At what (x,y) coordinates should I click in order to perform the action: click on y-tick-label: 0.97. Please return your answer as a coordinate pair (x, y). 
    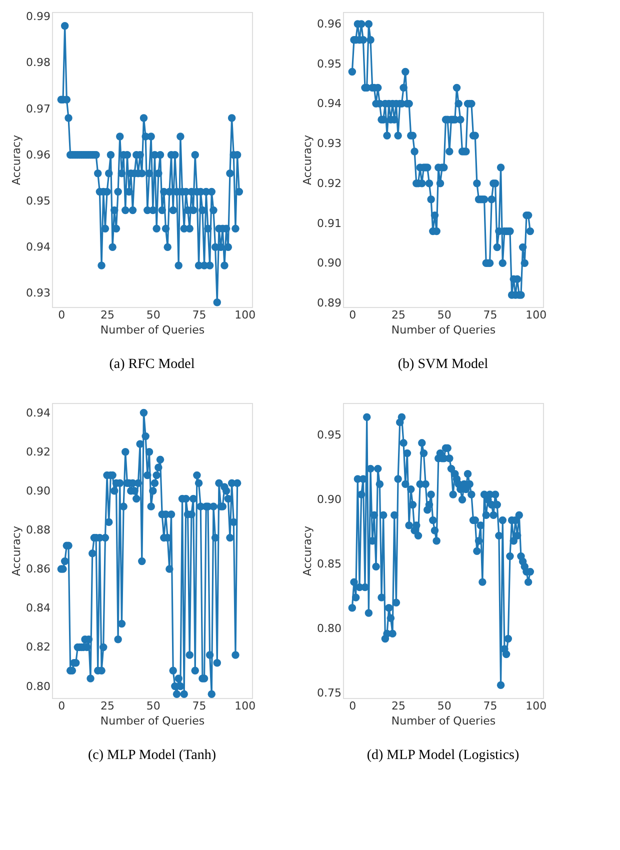
    Looking at the image, I should click on (38, 109).